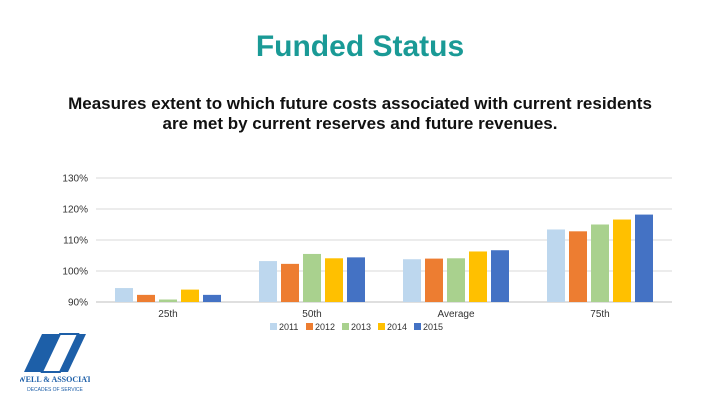 The width and height of the screenshot is (720, 405). I want to click on bar-2012-25th, so click(146, 298).